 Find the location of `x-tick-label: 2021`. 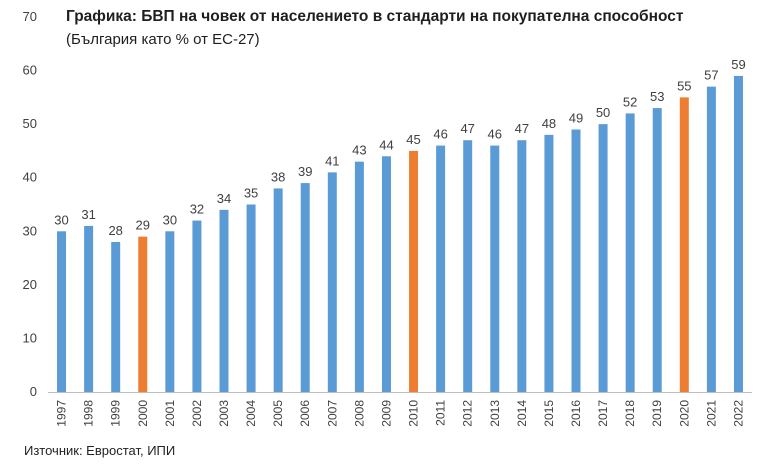

x-tick-label: 2021 is located at coordinates (711, 413).